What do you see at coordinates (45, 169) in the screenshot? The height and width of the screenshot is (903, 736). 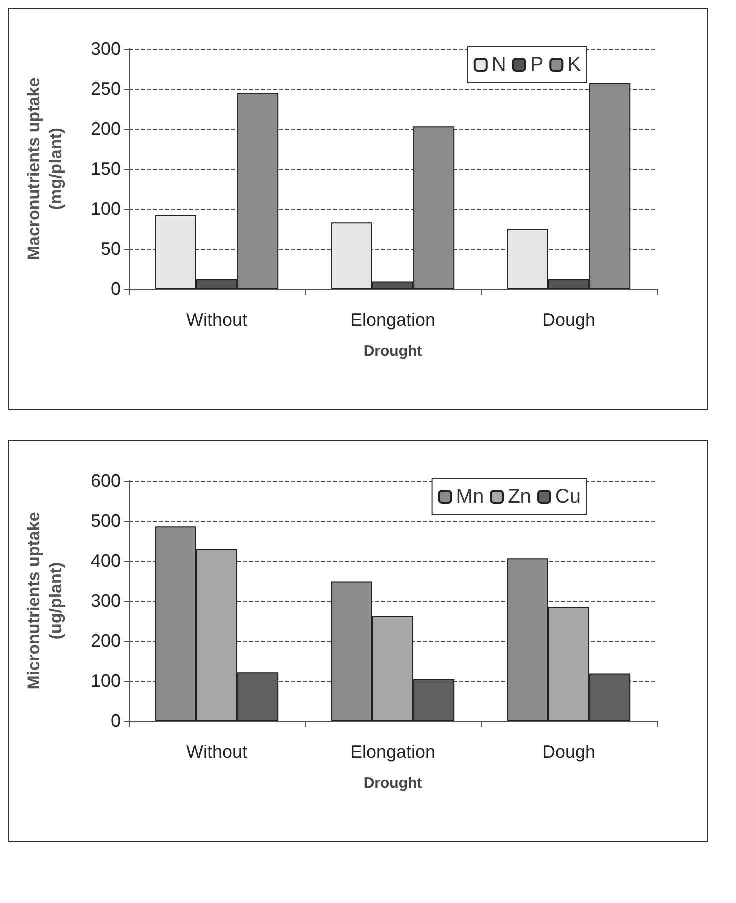 I see `y-axis-title: Macronutrients uptake (mg/plant)` at bounding box center [45, 169].